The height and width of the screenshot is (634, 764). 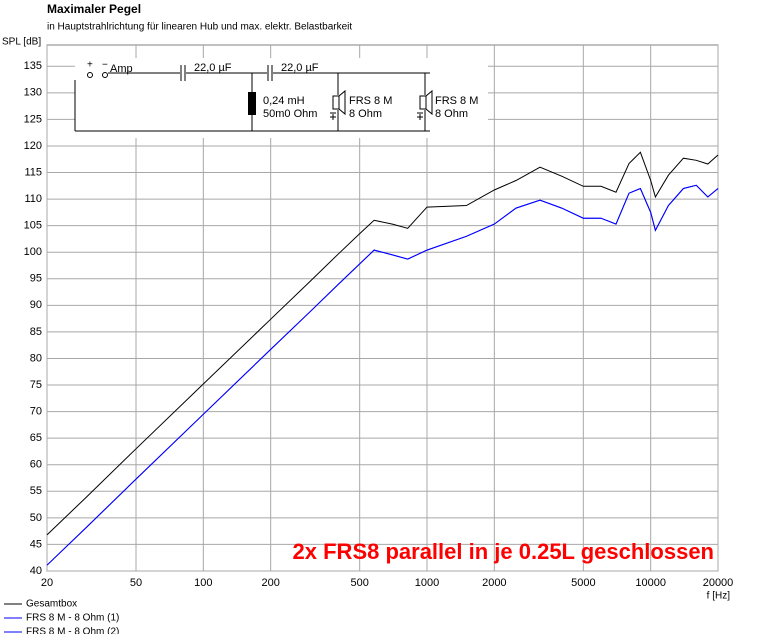 What do you see at coordinates (203, 583) in the screenshot?
I see `x-tick-label: 100` at bounding box center [203, 583].